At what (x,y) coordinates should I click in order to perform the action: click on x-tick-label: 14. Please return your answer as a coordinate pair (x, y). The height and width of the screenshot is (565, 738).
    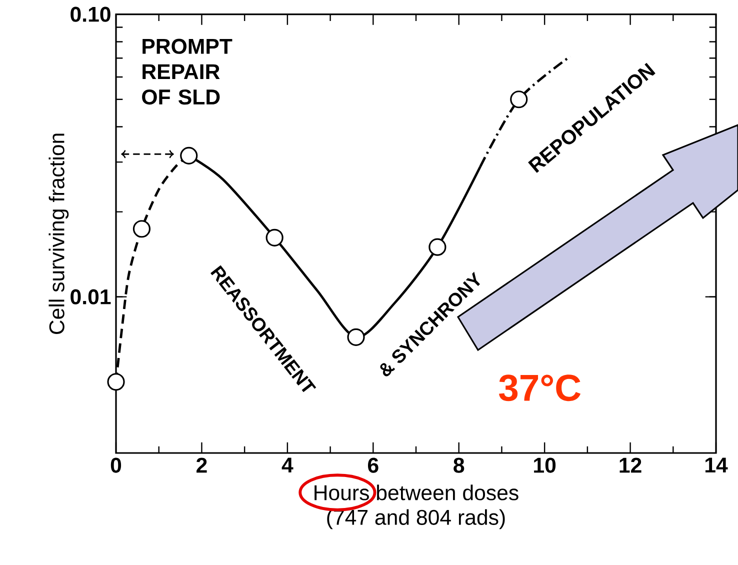
    Looking at the image, I should click on (716, 465).